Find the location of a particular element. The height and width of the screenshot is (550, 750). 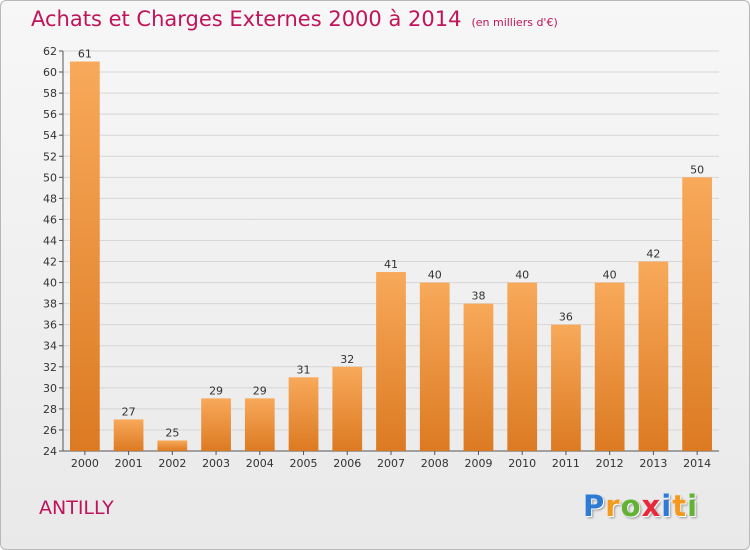

logo-letter: P is located at coordinates (594, 506).